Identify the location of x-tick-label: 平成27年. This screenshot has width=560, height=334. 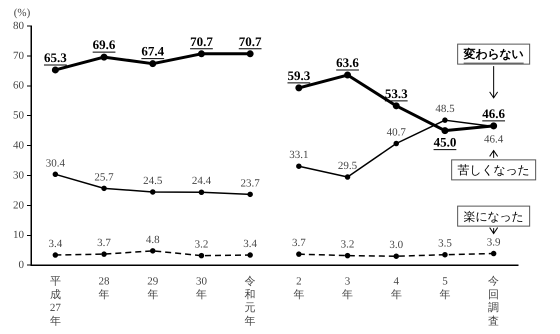
(56, 302).